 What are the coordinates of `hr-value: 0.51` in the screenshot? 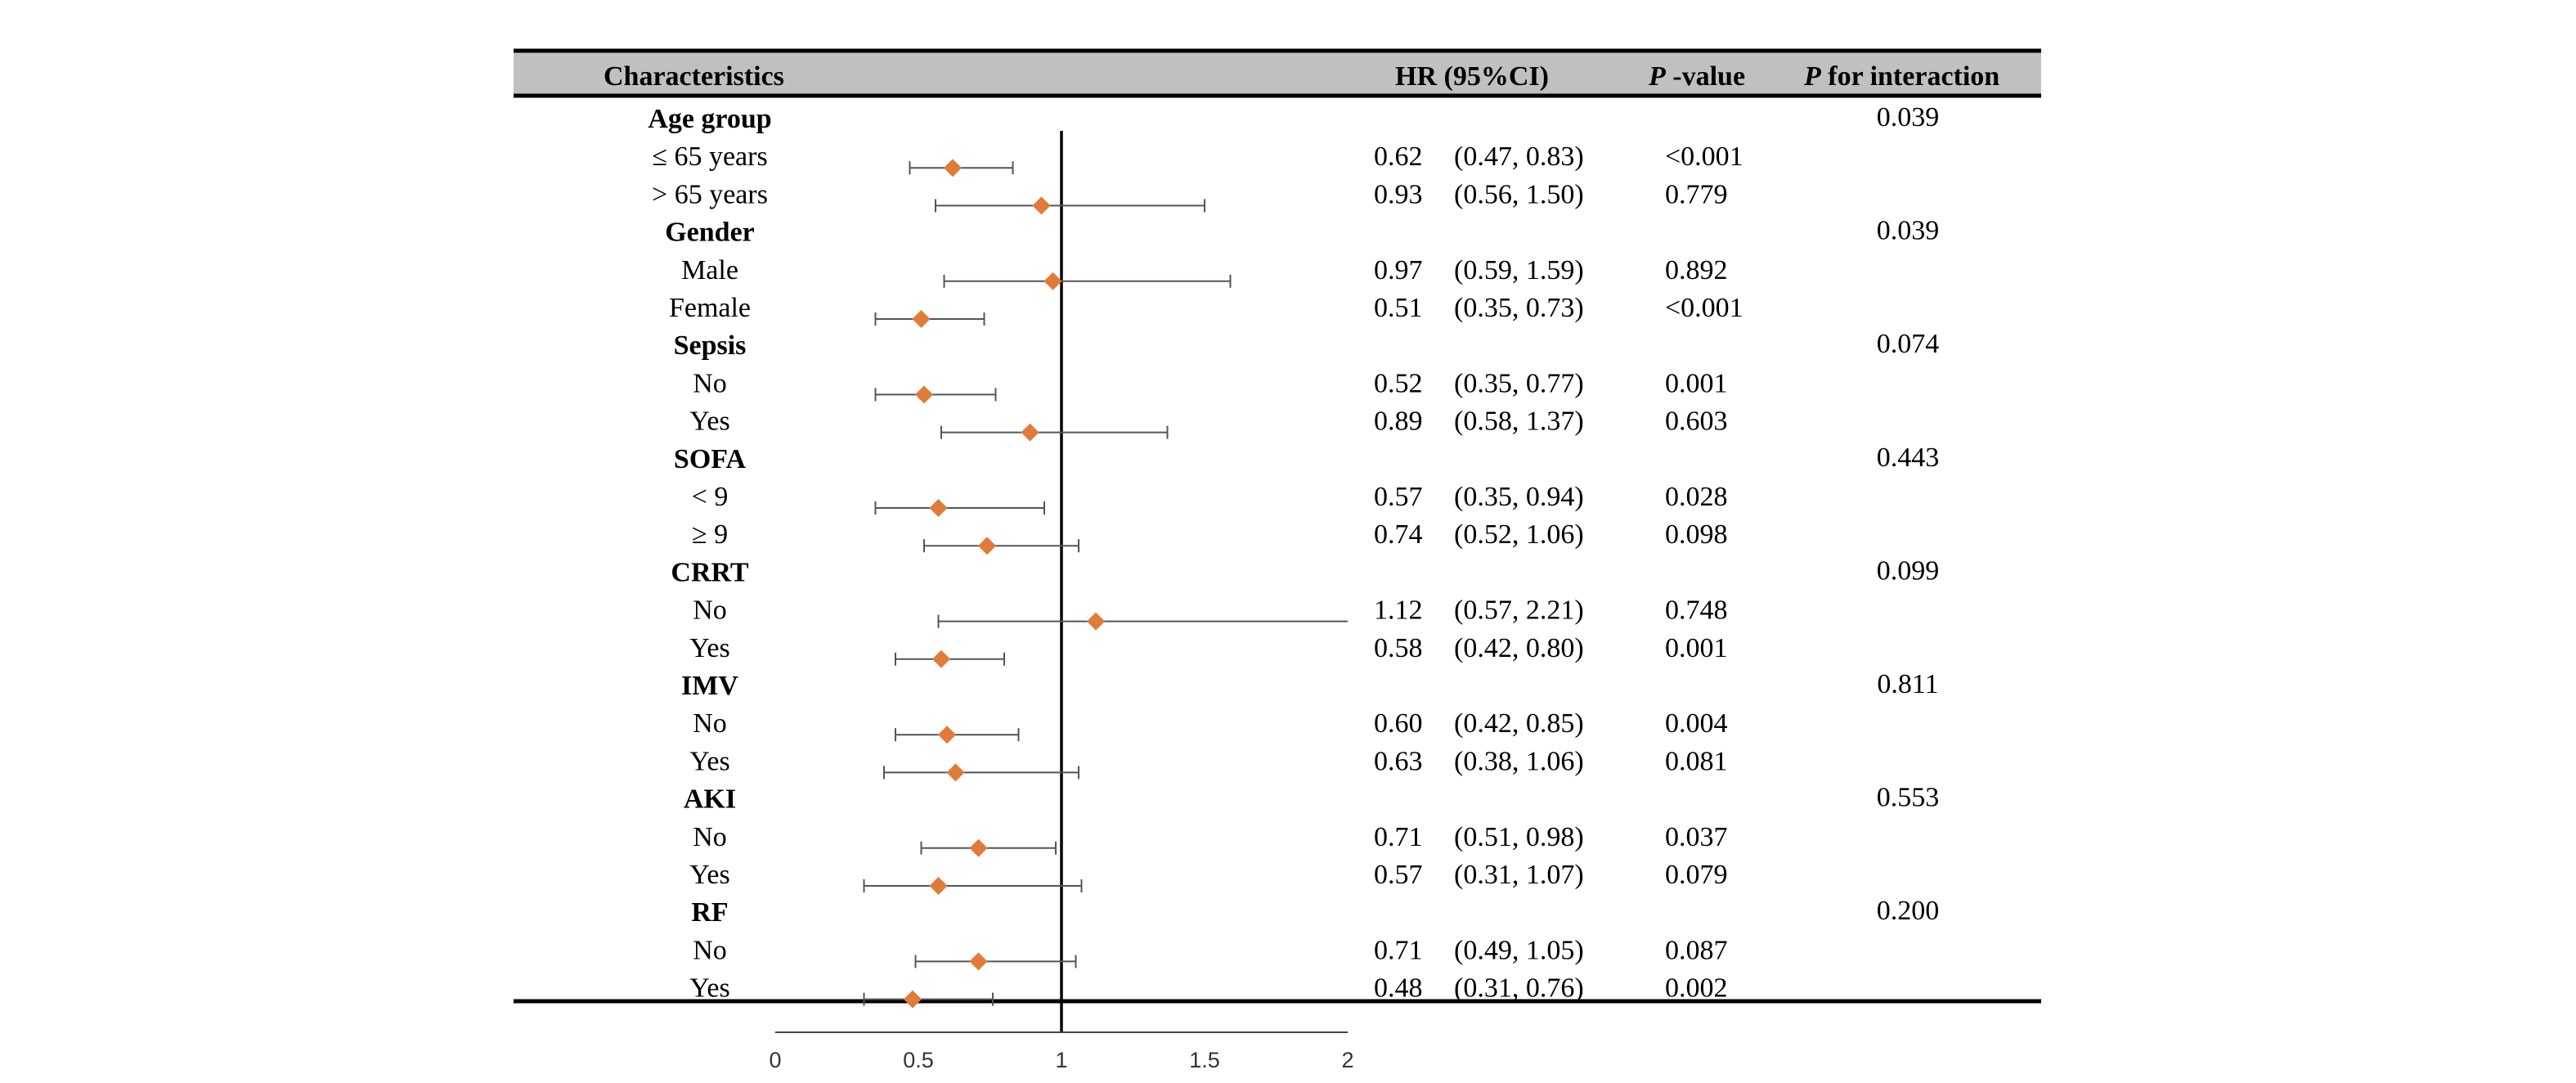 It's located at (1399, 308).